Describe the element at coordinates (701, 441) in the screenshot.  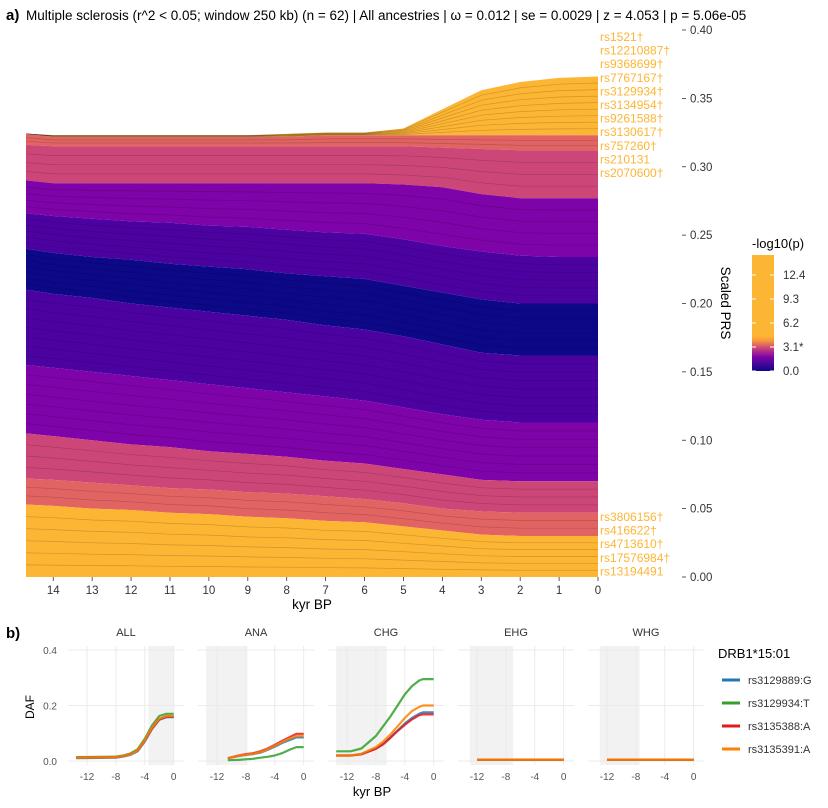
I see `y-tick-label: 0.10` at that location.